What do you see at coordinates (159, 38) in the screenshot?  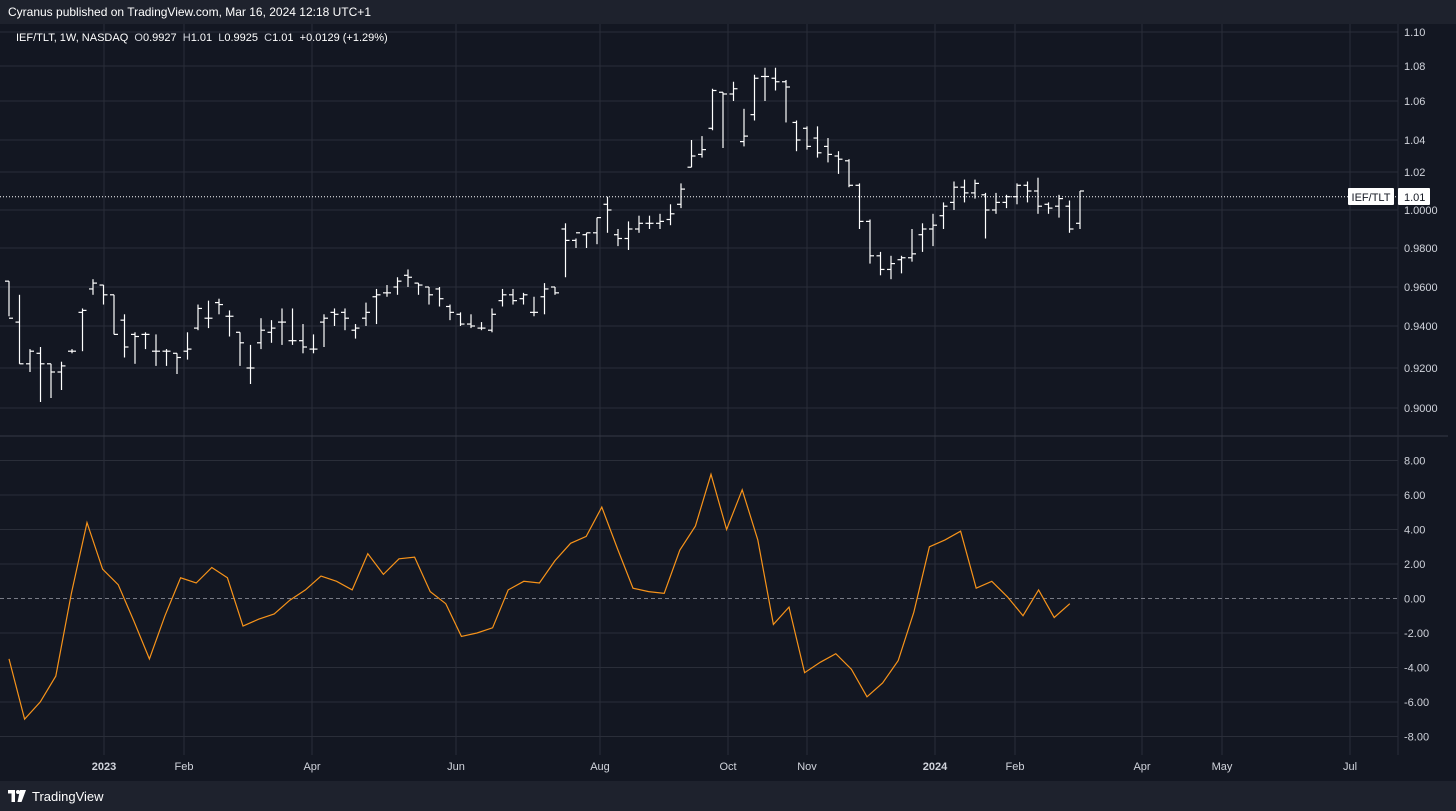 I see `legend-open-value: 0.9927` at bounding box center [159, 38].